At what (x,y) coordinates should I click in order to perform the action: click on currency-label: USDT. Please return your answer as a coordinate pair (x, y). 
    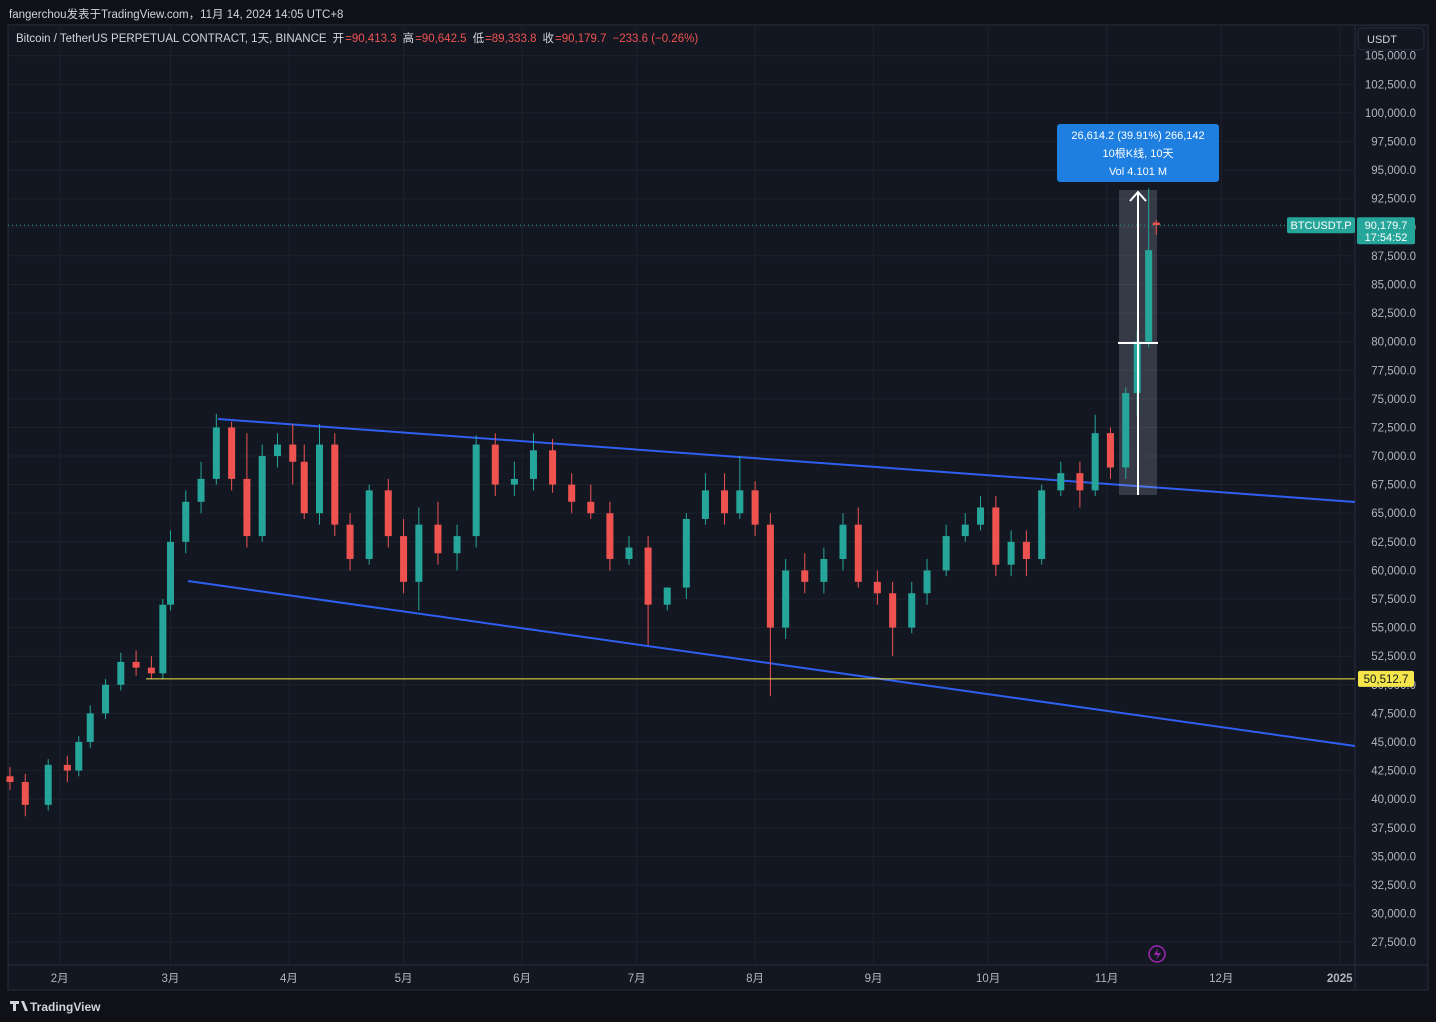
    Looking at the image, I should click on (1382, 40).